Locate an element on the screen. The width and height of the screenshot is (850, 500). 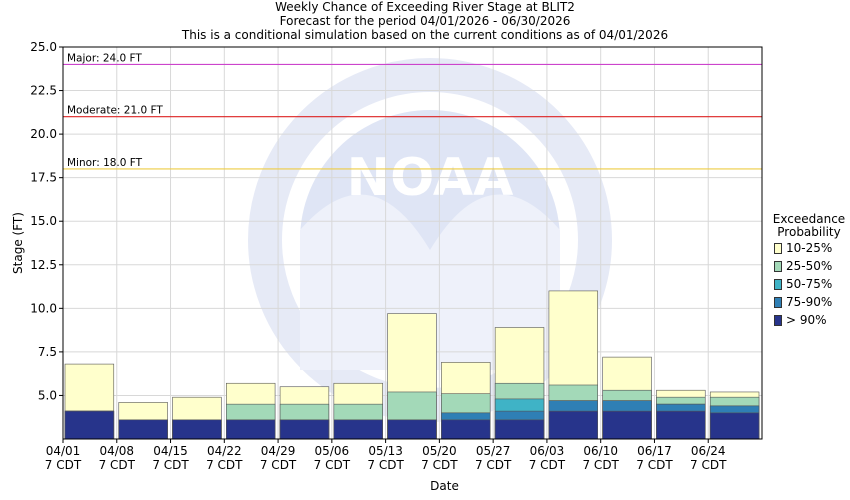
legend-label: 10-25% is located at coordinates (809, 248).